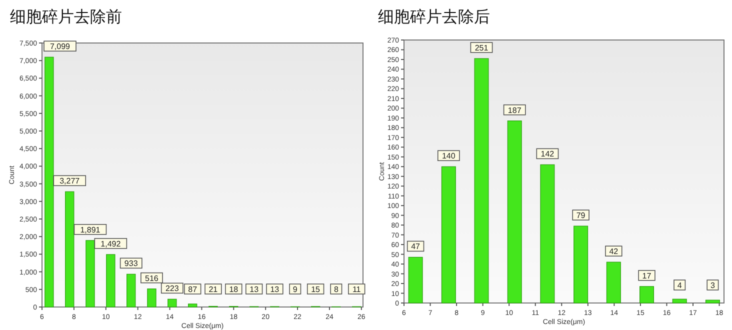 The image size is (732, 330). Describe the element at coordinates (581, 215) in the screenshot. I see `data-label: 79` at that location.